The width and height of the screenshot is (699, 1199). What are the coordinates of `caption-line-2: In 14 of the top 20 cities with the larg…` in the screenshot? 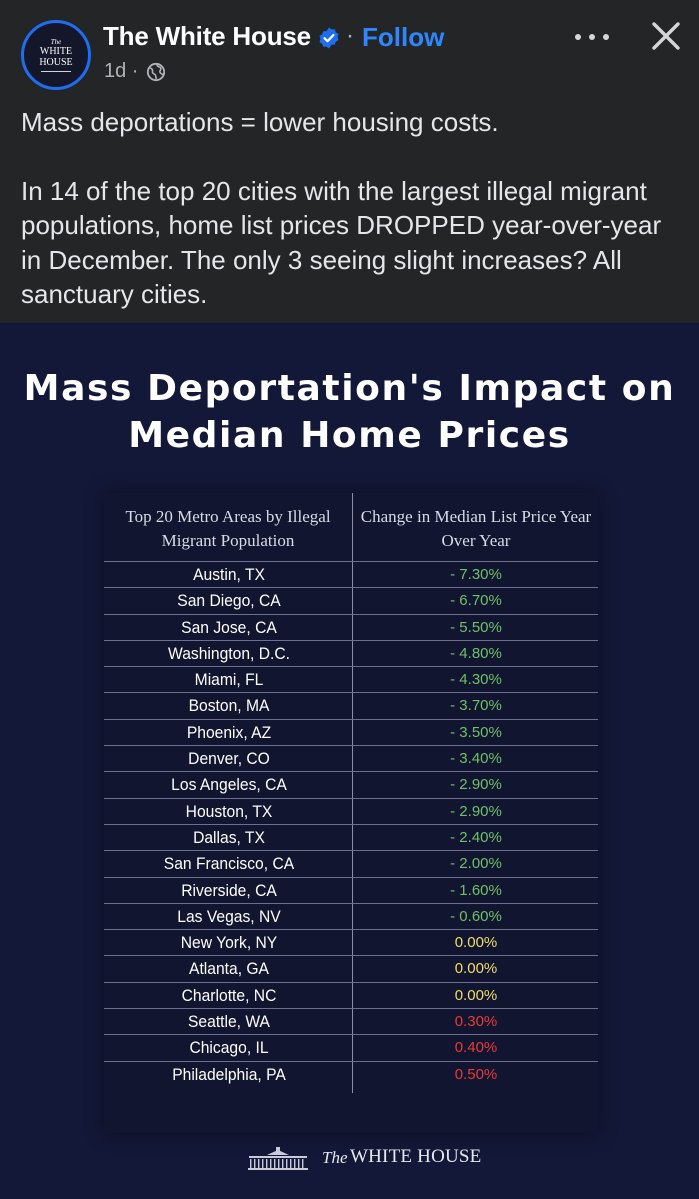 It's located at (341, 242).